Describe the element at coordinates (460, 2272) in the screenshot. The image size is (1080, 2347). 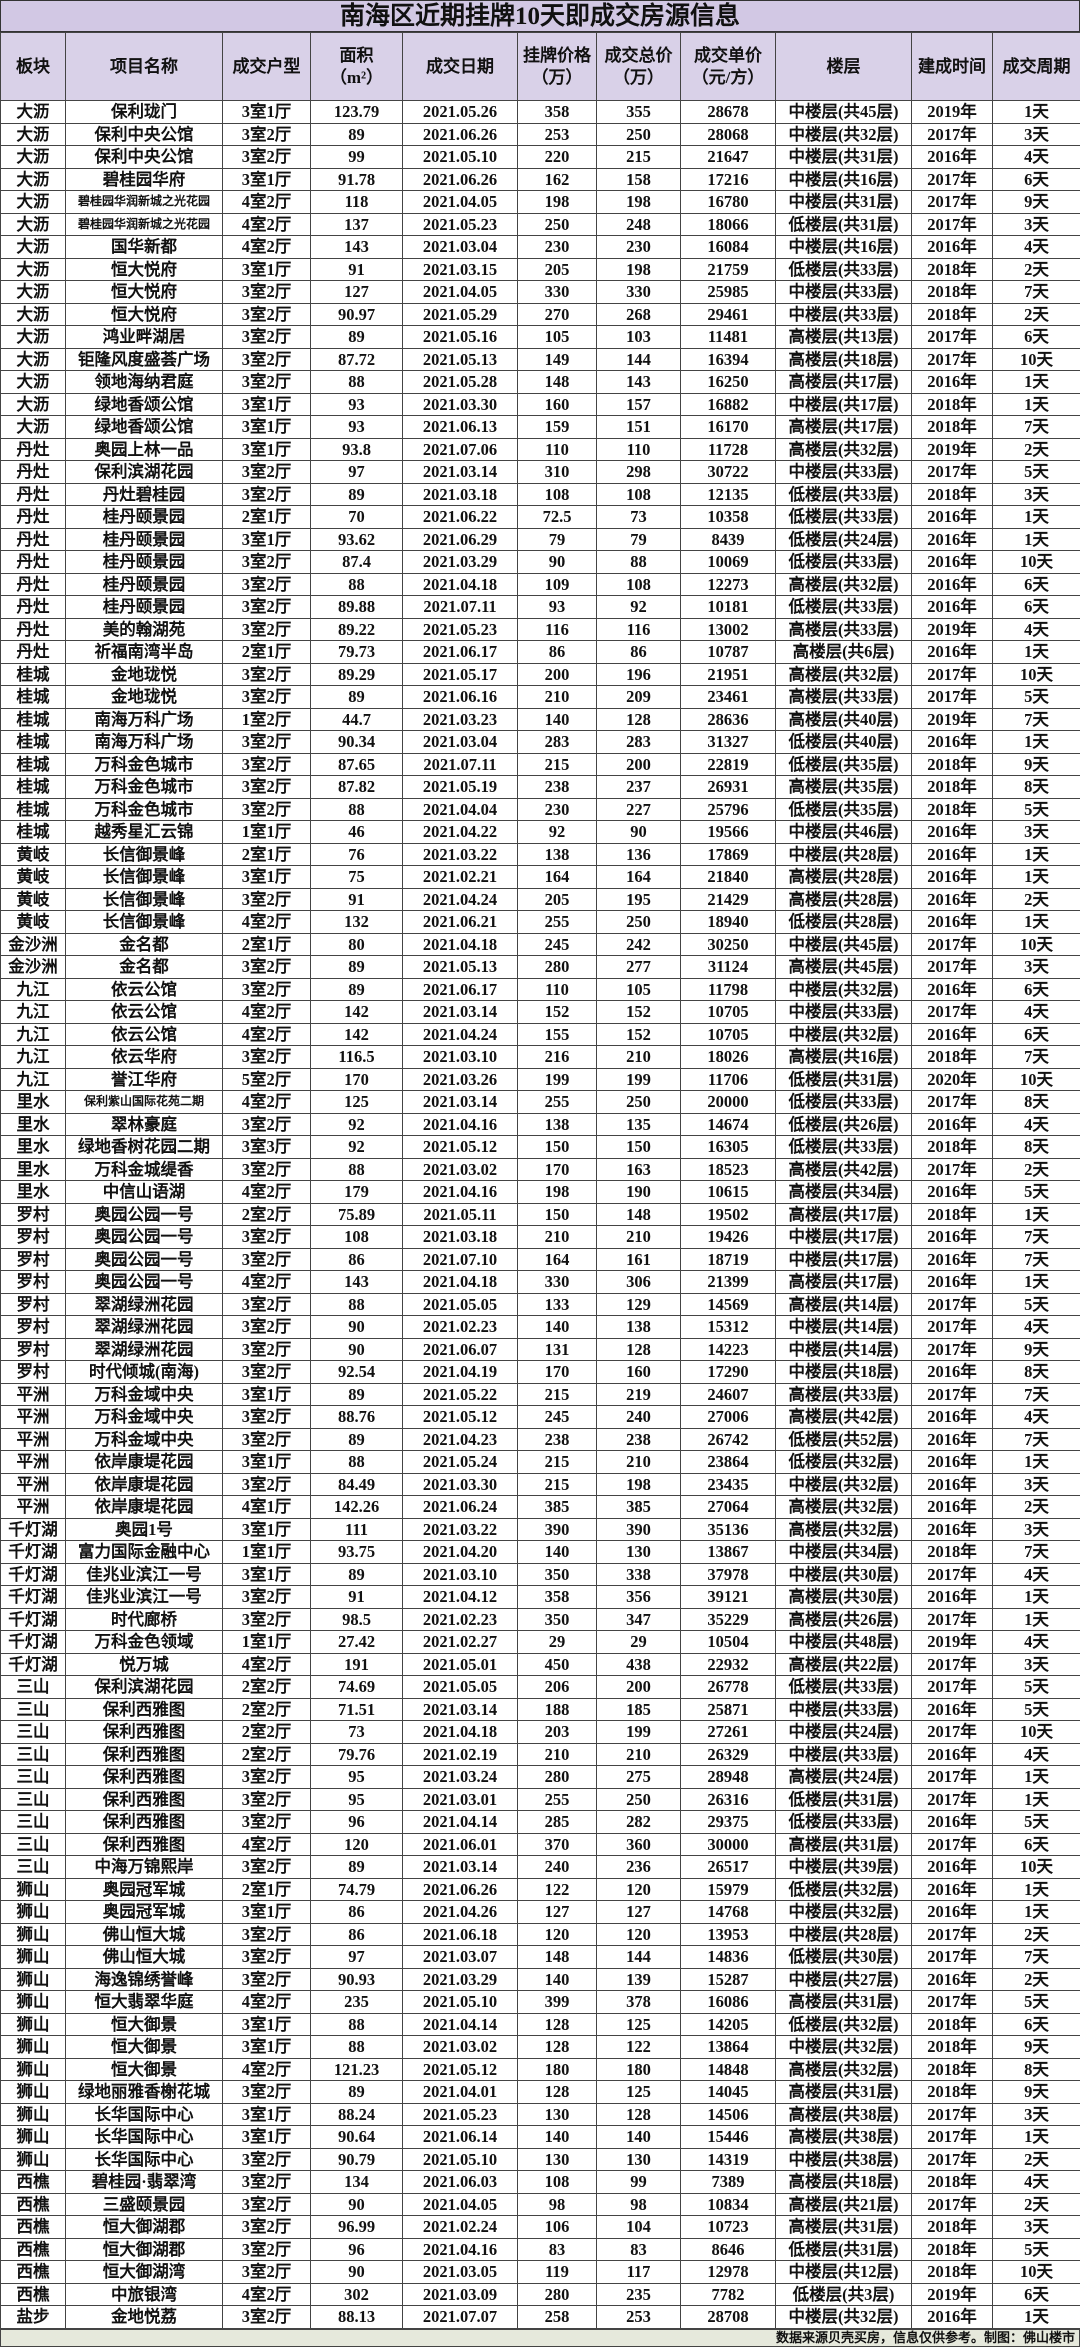
I see `cell-date: 2021.03.05` at that location.